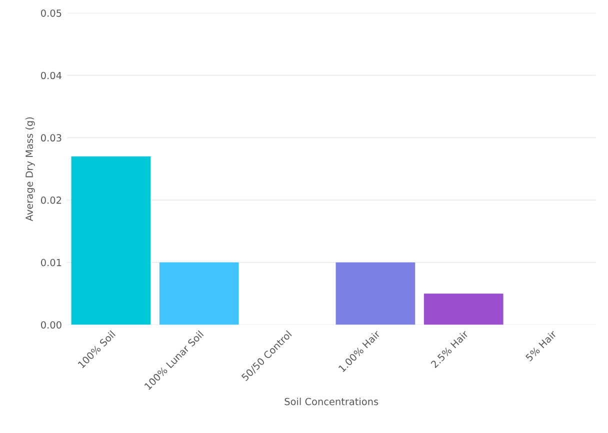  What do you see at coordinates (51, 138) in the screenshot?
I see `y-tick-label: 0.03` at bounding box center [51, 138].